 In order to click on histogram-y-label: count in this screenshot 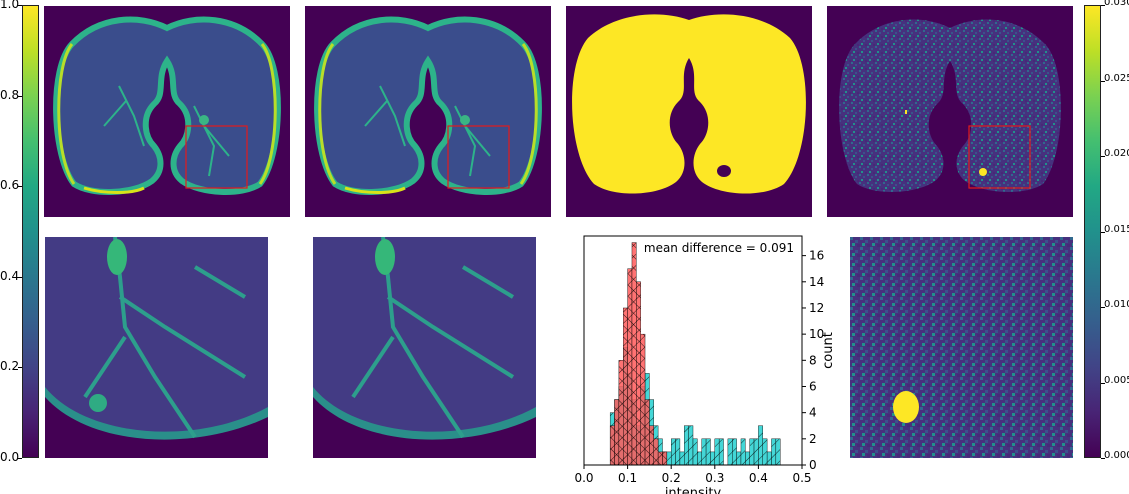, I will do `click(828, 350)`.